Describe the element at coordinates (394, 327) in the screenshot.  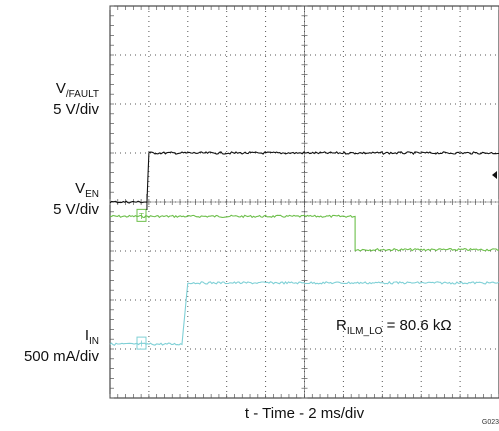
I see `annotation-rilm: RILM_LO = 80.6 kΩ` at that location.